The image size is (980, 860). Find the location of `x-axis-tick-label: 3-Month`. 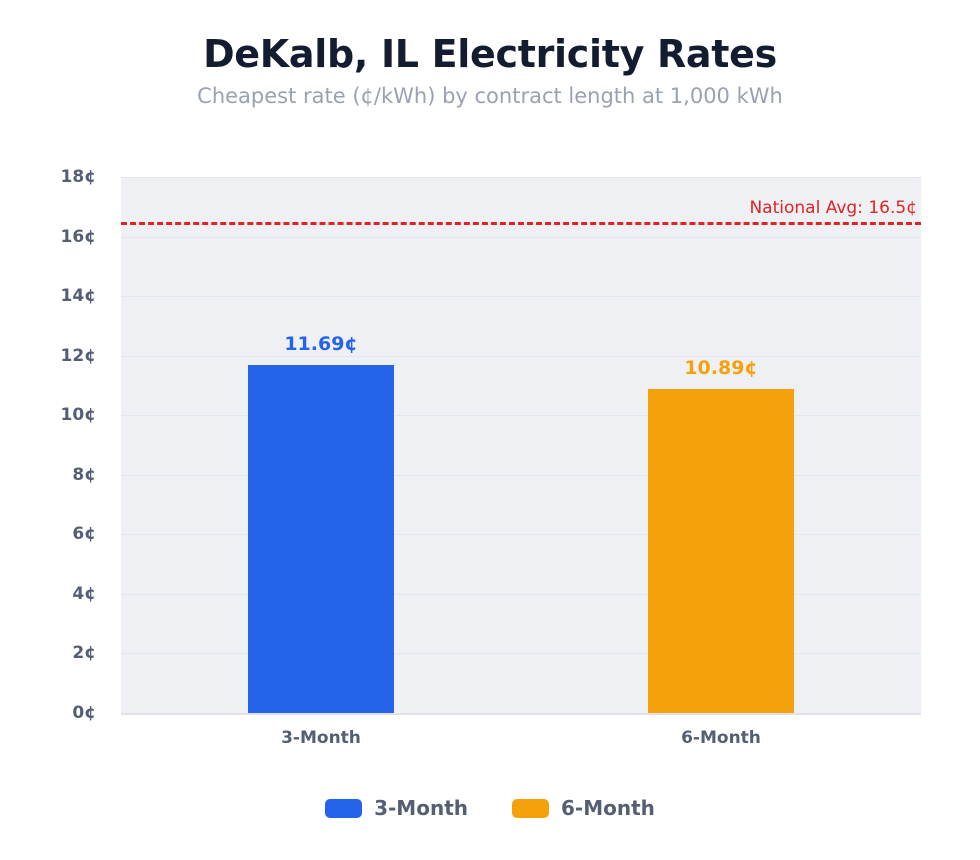

x-axis-tick-label: 3-Month is located at coordinates (321, 738).